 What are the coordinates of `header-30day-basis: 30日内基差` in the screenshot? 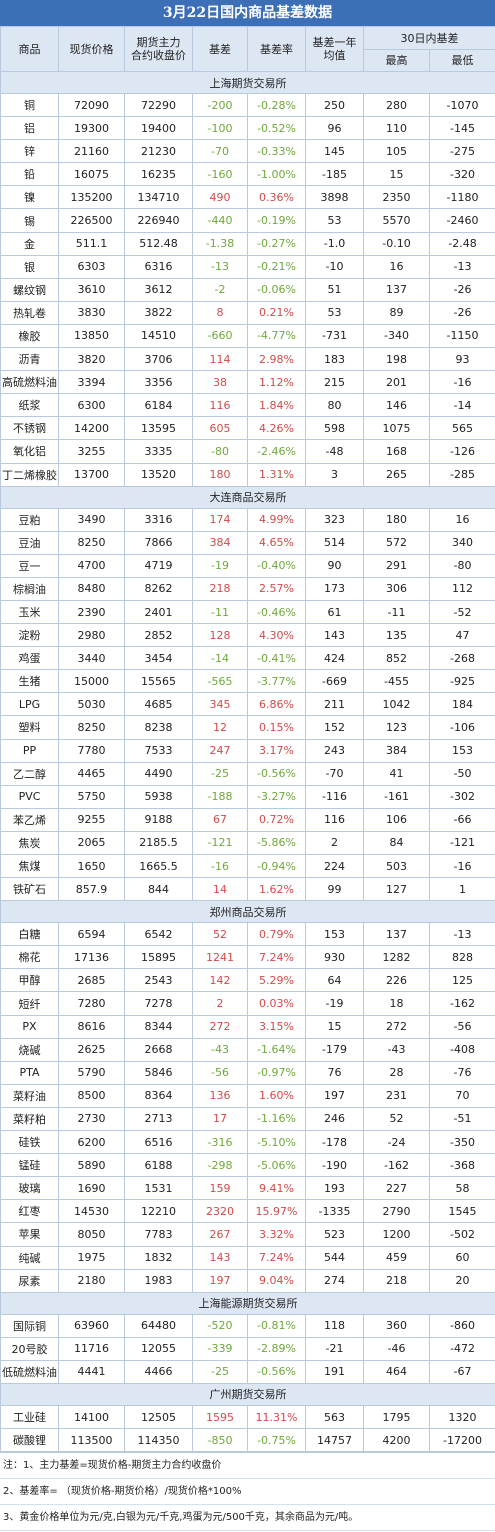 It's located at (429, 38).